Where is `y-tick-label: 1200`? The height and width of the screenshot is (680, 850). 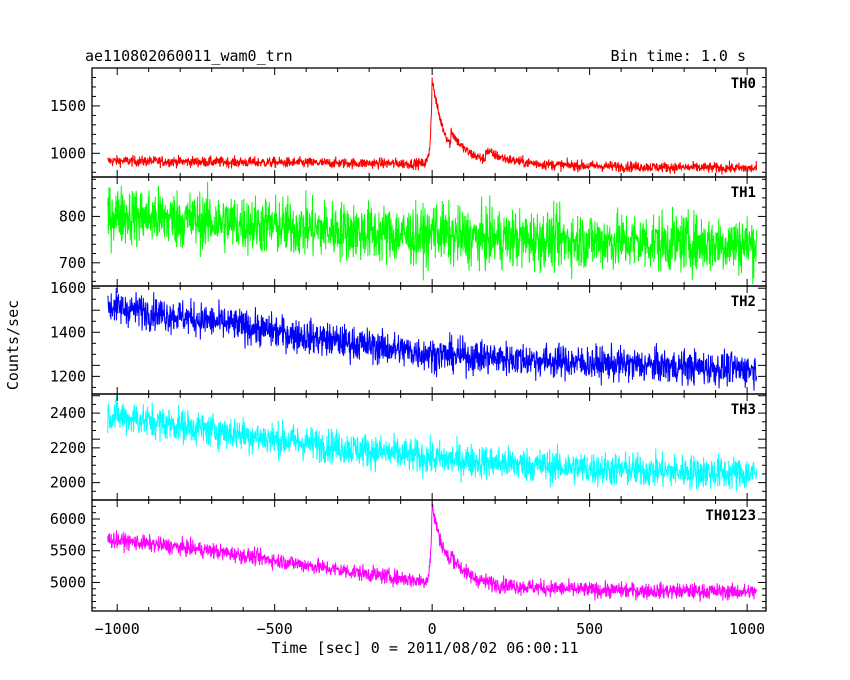 y-tick-label: 1200 is located at coordinates (68, 376).